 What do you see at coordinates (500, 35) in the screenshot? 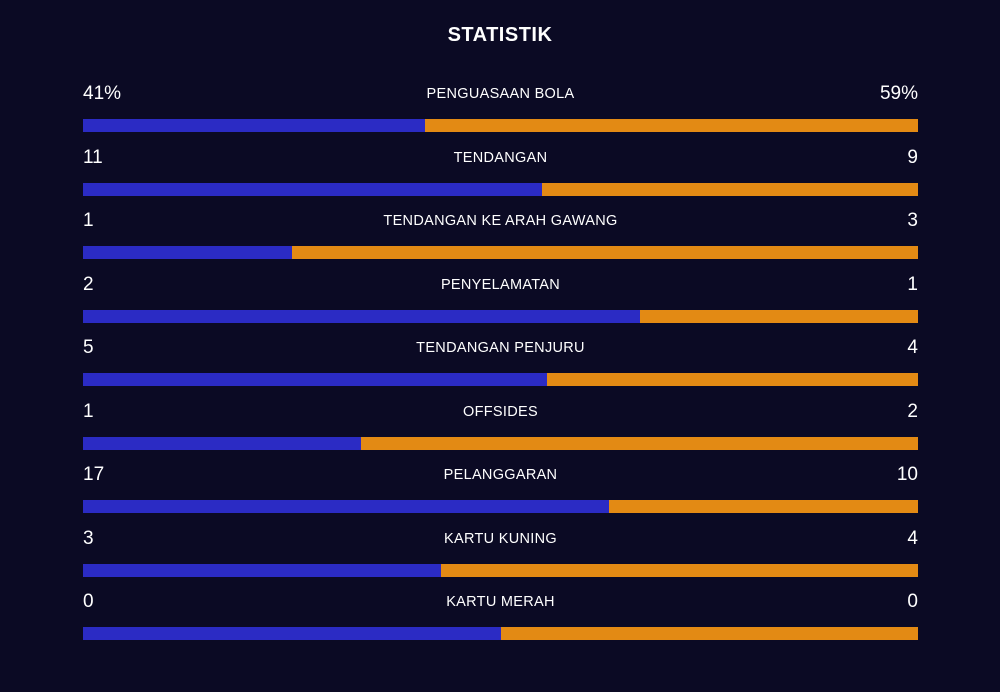
I see `page-title: STATISTIK` at bounding box center [500, 35].